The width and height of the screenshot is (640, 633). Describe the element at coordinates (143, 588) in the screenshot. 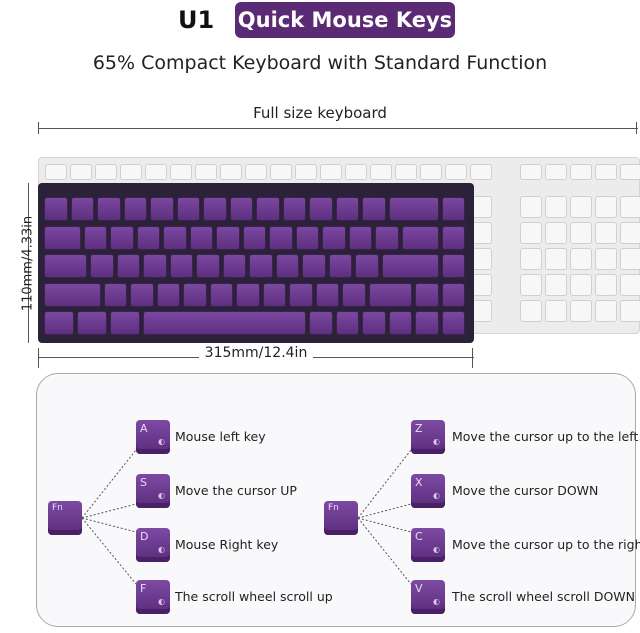

I see `key-legend: F` at that location.